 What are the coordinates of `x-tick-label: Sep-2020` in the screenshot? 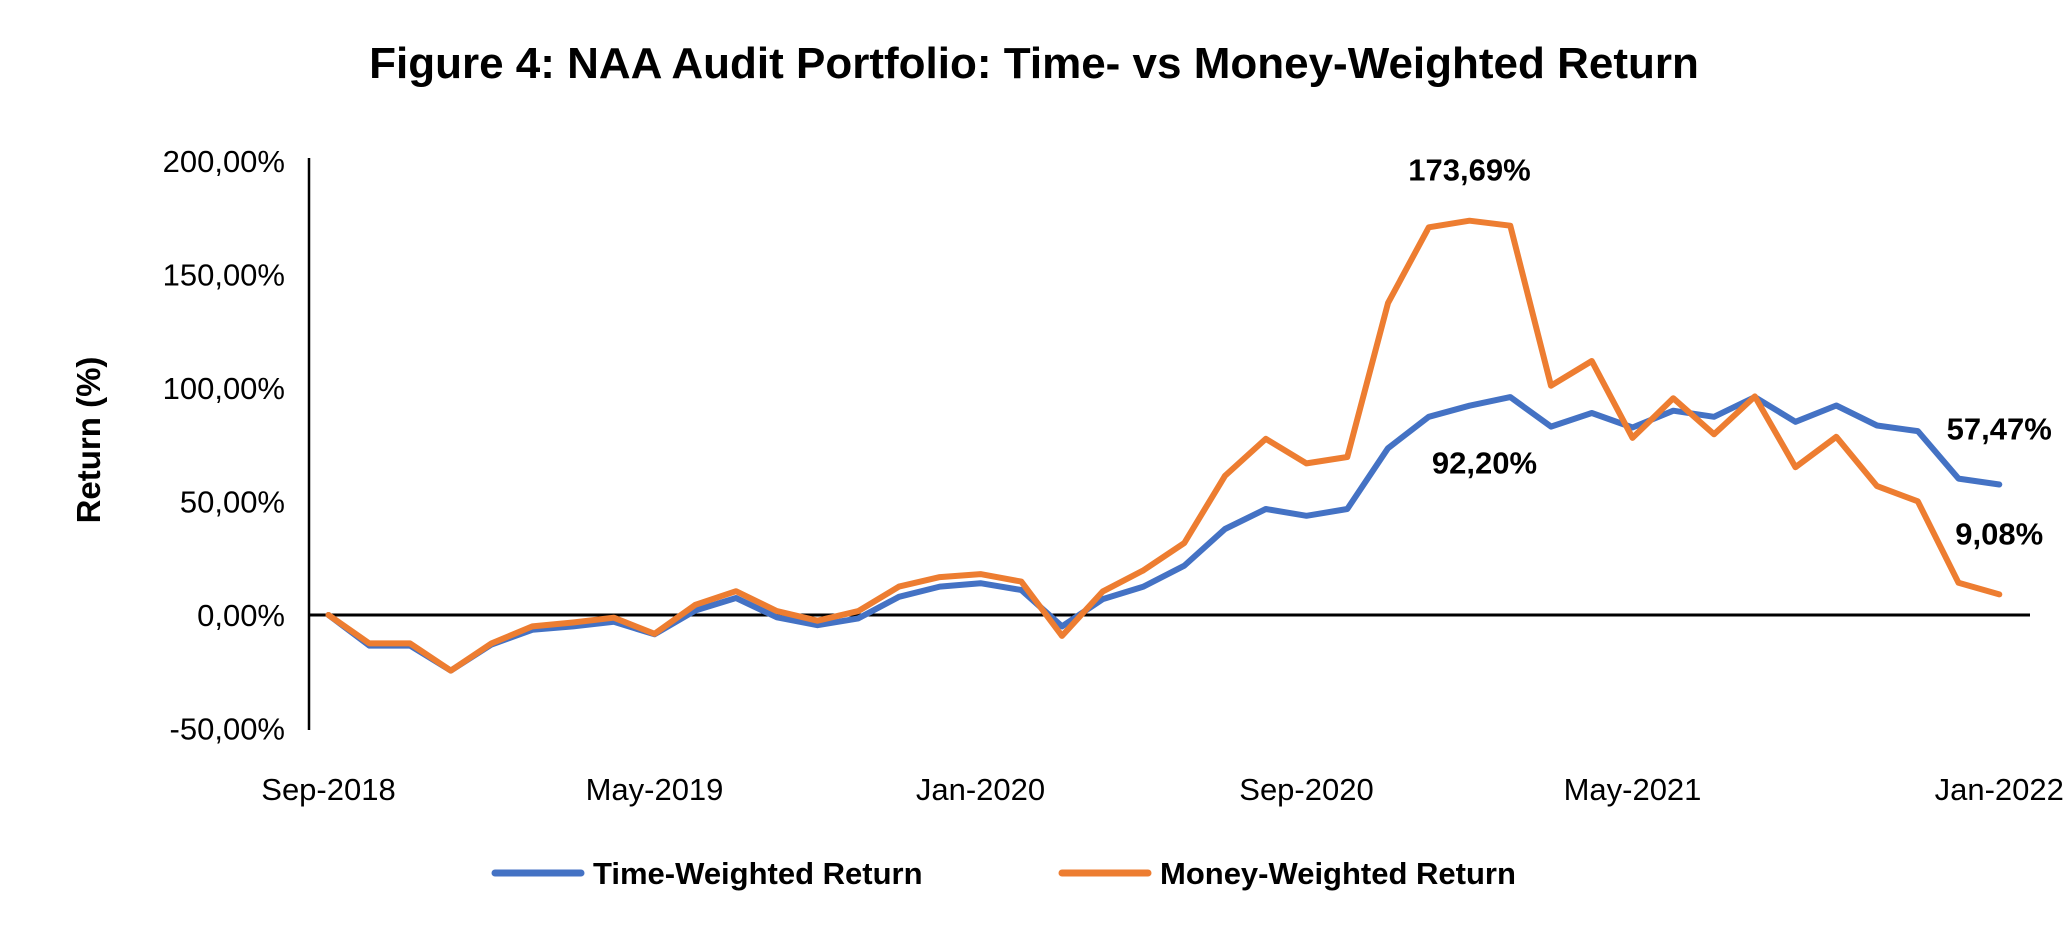 It's located at (1306, 789).